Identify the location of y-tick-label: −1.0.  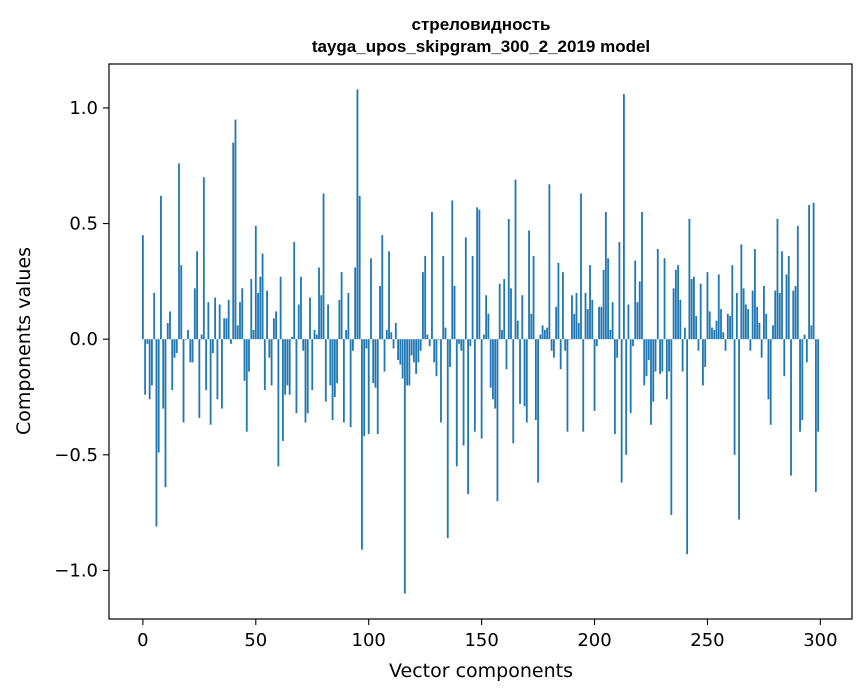
(76, 570).